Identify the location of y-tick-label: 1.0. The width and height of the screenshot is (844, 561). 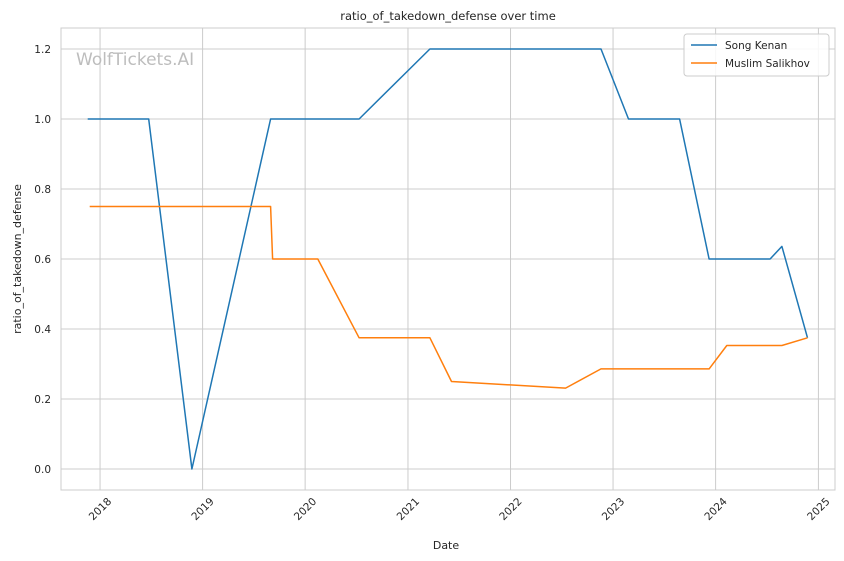
(42, 120).